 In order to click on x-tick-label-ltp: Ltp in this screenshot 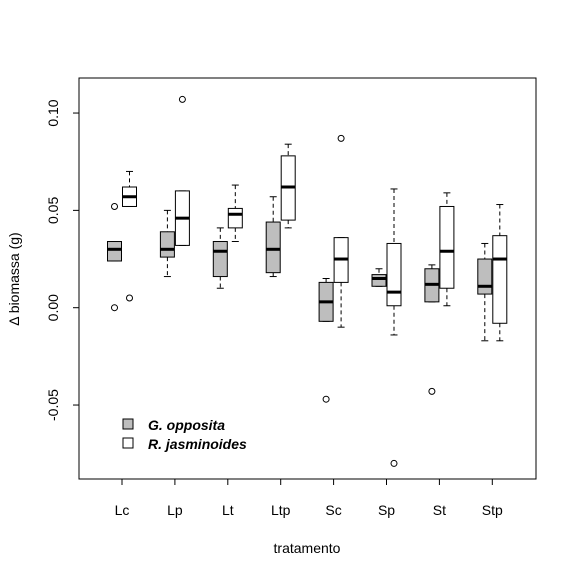, I will do `click(281, 510)`.